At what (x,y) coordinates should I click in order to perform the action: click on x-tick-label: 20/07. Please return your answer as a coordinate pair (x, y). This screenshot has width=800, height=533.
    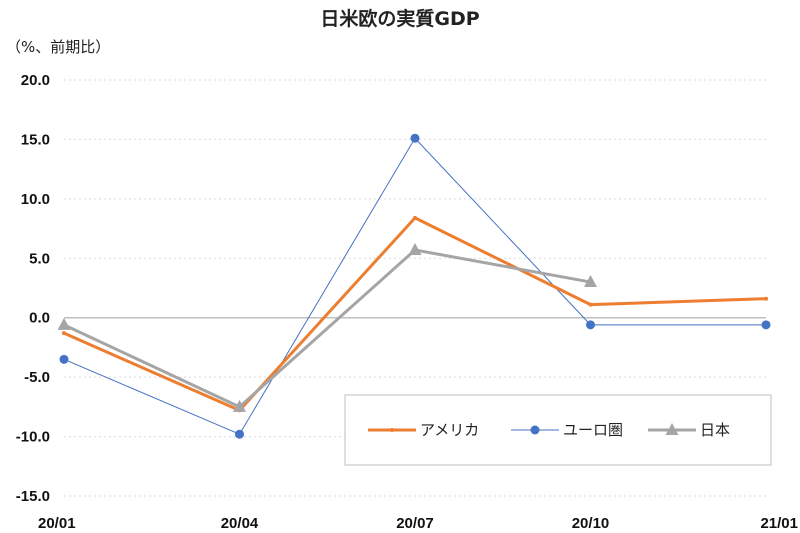
    Looking at the image, I should click on (415, 523).